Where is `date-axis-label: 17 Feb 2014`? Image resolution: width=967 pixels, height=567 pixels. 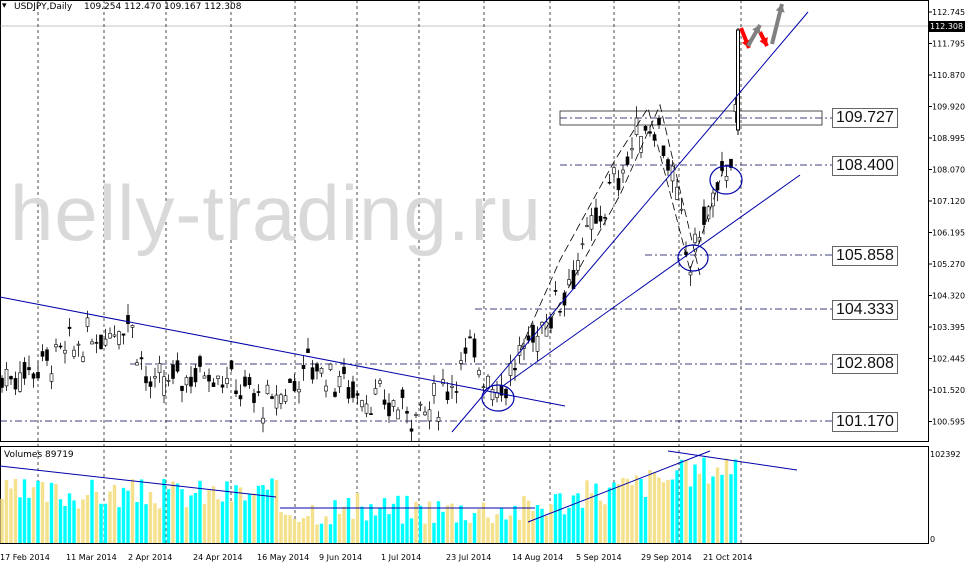 date-axis-label: 17 Feb 2014 is located at coordinates (25, 557).